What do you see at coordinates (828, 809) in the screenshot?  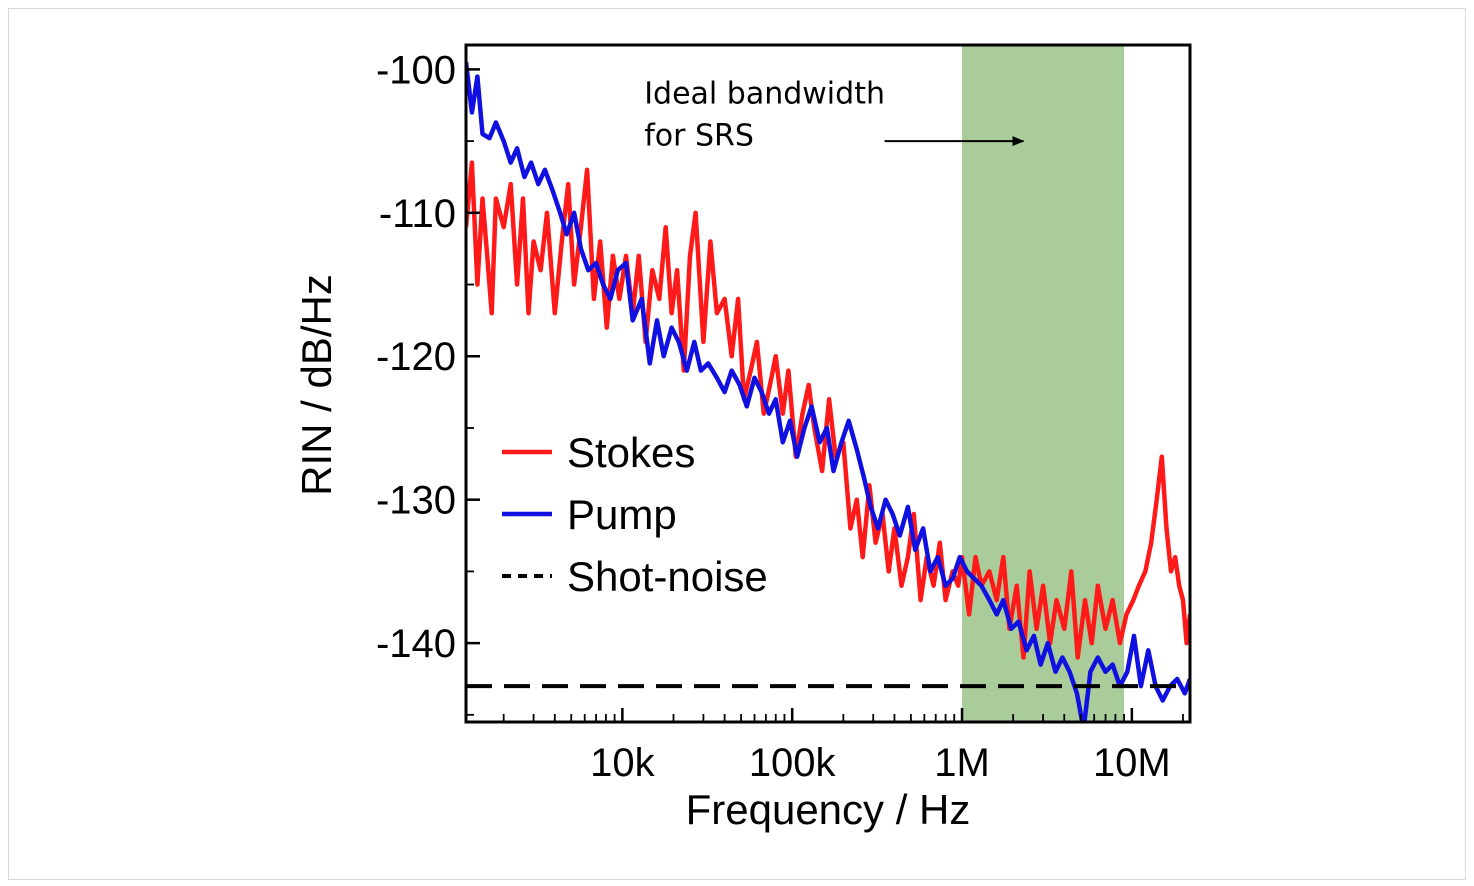 I see `x-axis-title: Frequency / Hz` at bounding box center [828, 809].